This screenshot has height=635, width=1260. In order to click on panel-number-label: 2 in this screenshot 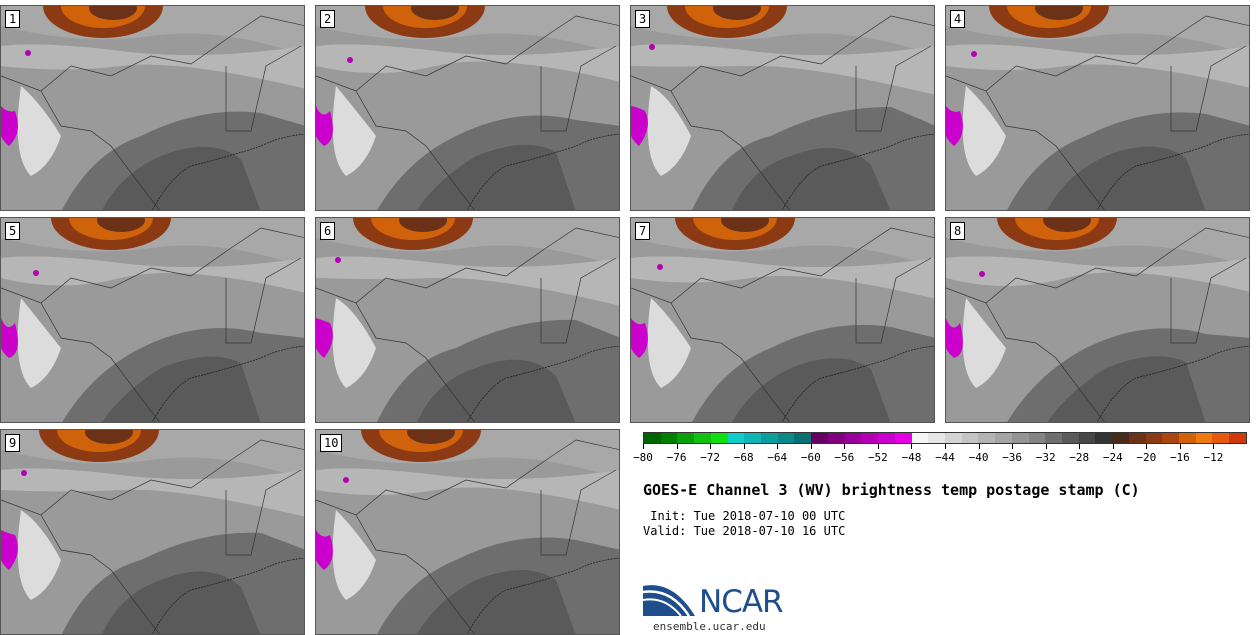, I will do `click(328, 19)`.